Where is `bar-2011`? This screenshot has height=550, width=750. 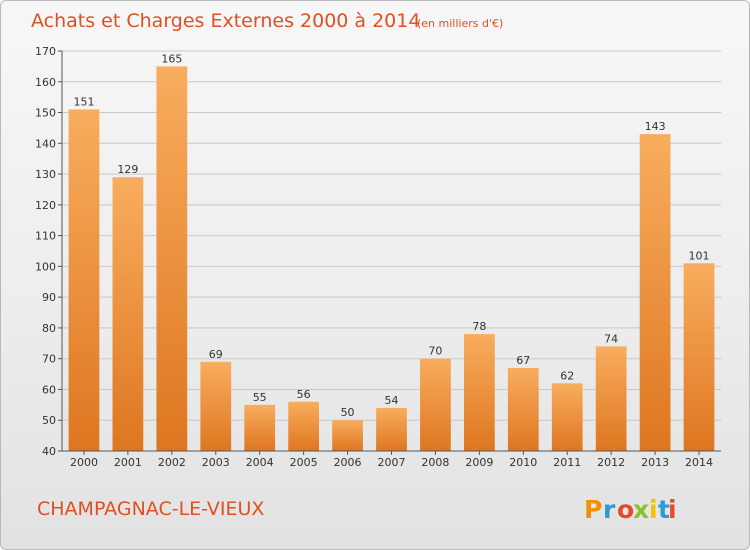 bar-2011 is located at coordinates (567, 417).